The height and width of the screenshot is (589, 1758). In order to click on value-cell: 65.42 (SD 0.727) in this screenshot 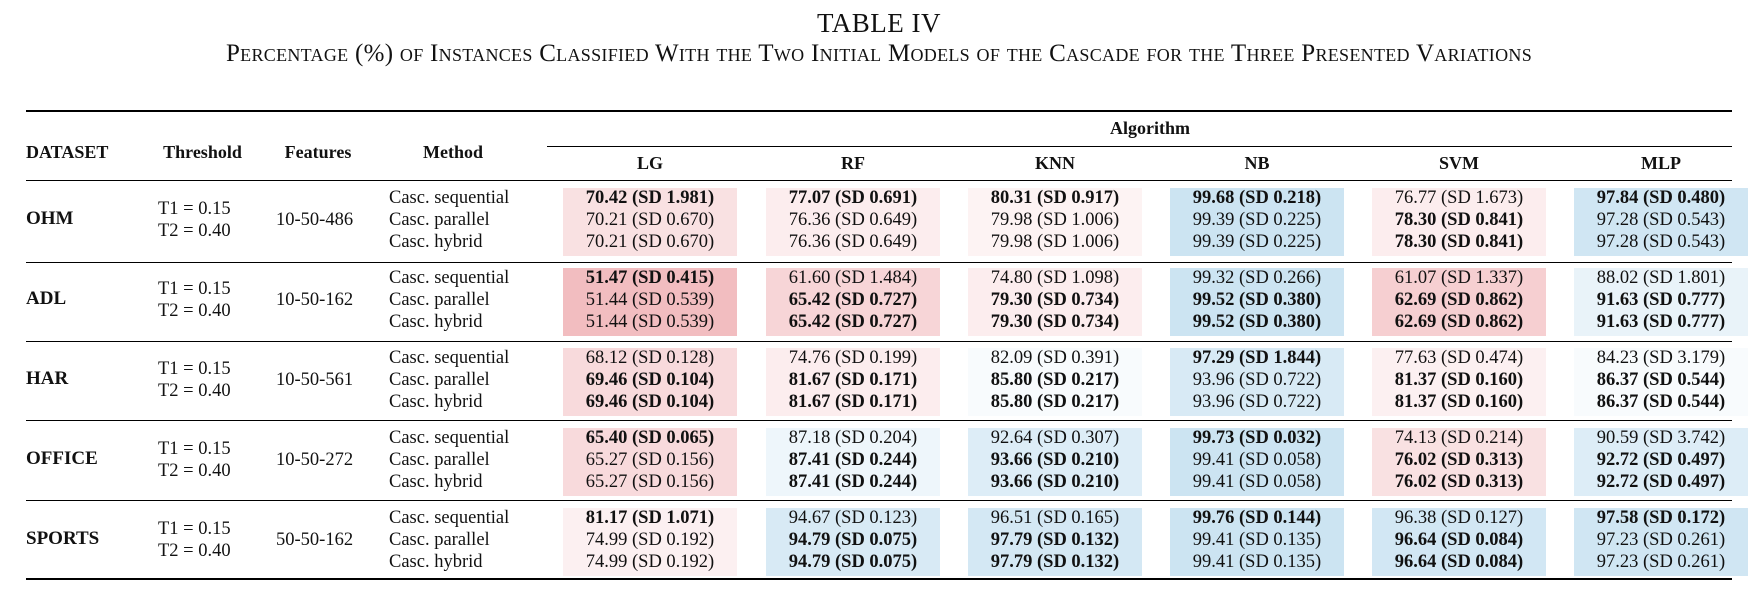, I will do `click(853, 300)`.